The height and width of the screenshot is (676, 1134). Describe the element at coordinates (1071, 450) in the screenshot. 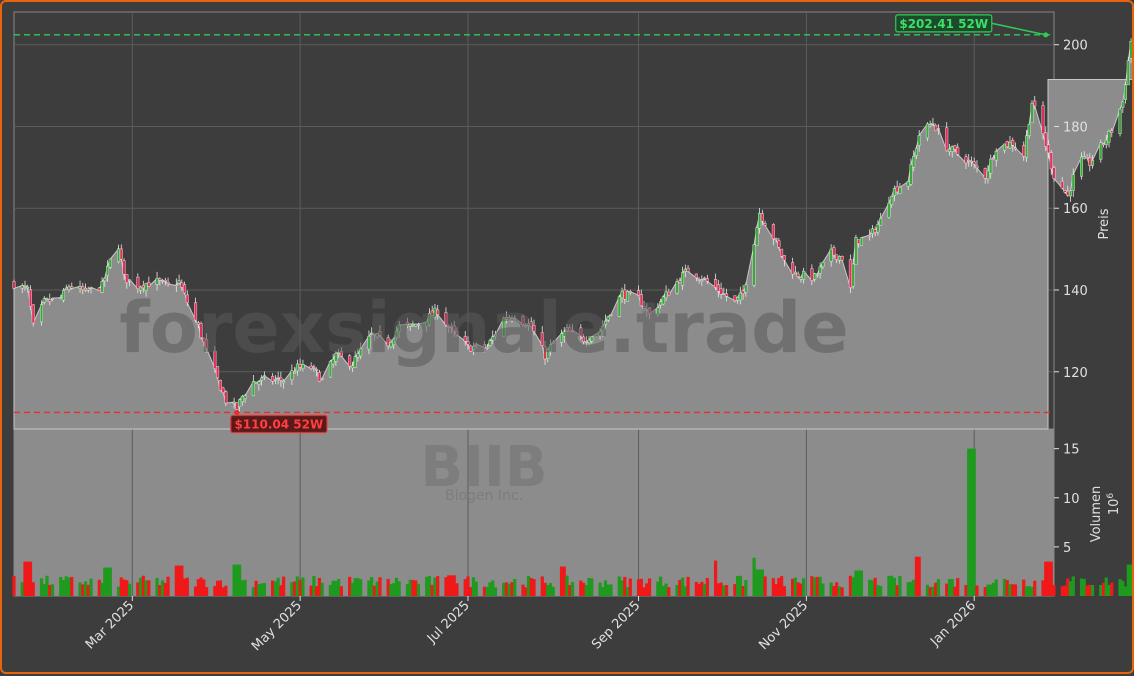

I see `volume-tick-label: 15` at that location.